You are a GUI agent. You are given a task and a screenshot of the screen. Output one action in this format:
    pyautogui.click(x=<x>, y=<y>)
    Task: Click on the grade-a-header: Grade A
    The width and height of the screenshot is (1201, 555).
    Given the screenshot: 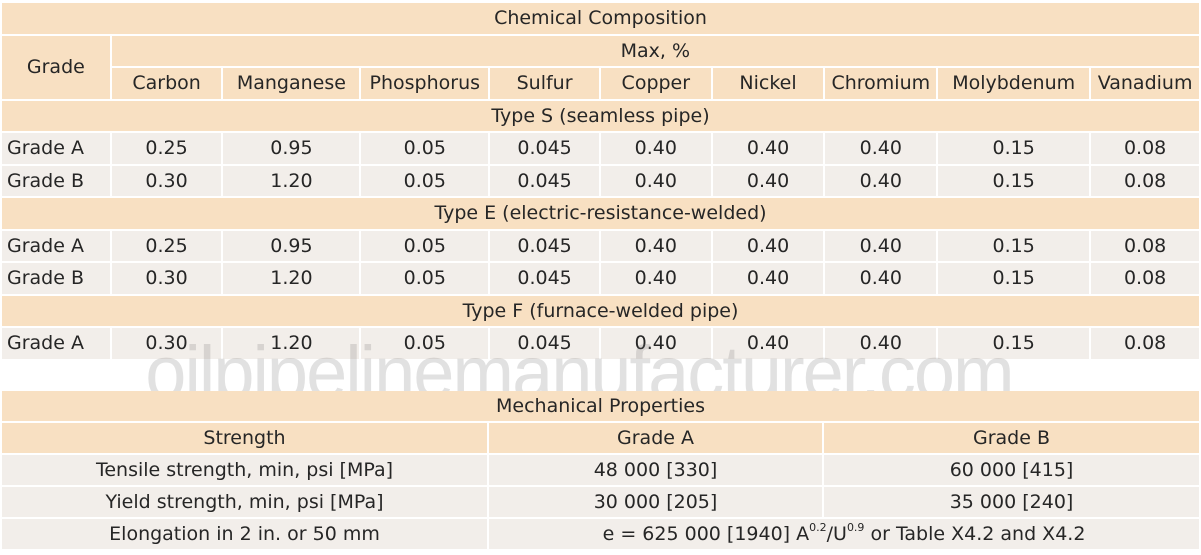 What is the action you would take?
    pyautogui.click(x=655, y=438)
    